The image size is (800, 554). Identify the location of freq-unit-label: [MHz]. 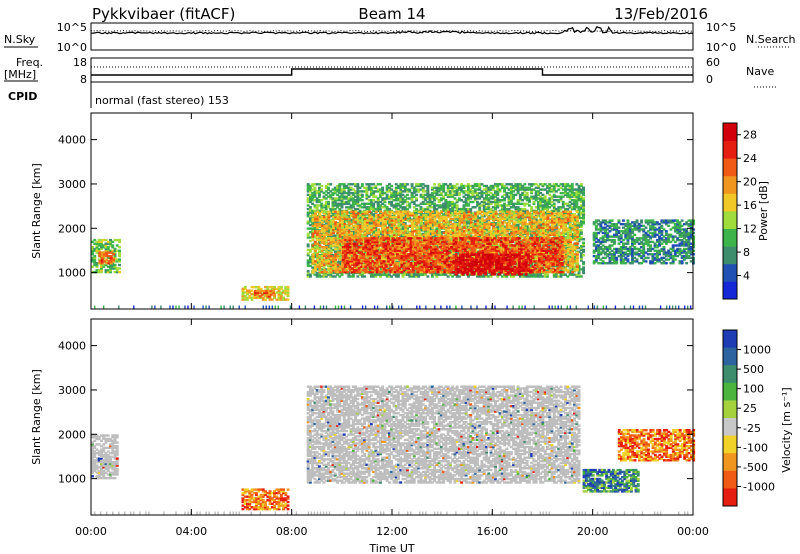
(20, 74).